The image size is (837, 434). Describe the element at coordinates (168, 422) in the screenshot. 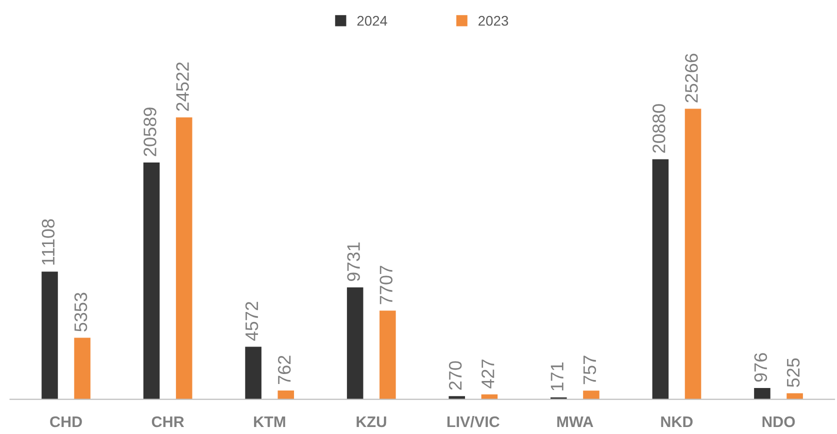

I see `x-tick-label: CHR` at that location.